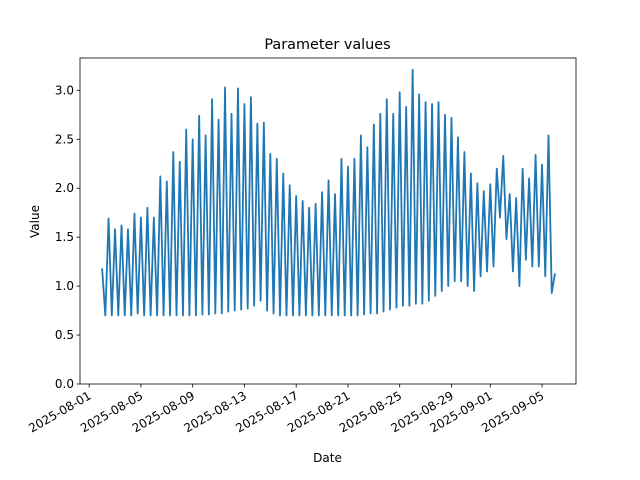  Describe the element at coordinates (64, 286) in the screenshot. I see `y-tick-label: 1.0` at that location.